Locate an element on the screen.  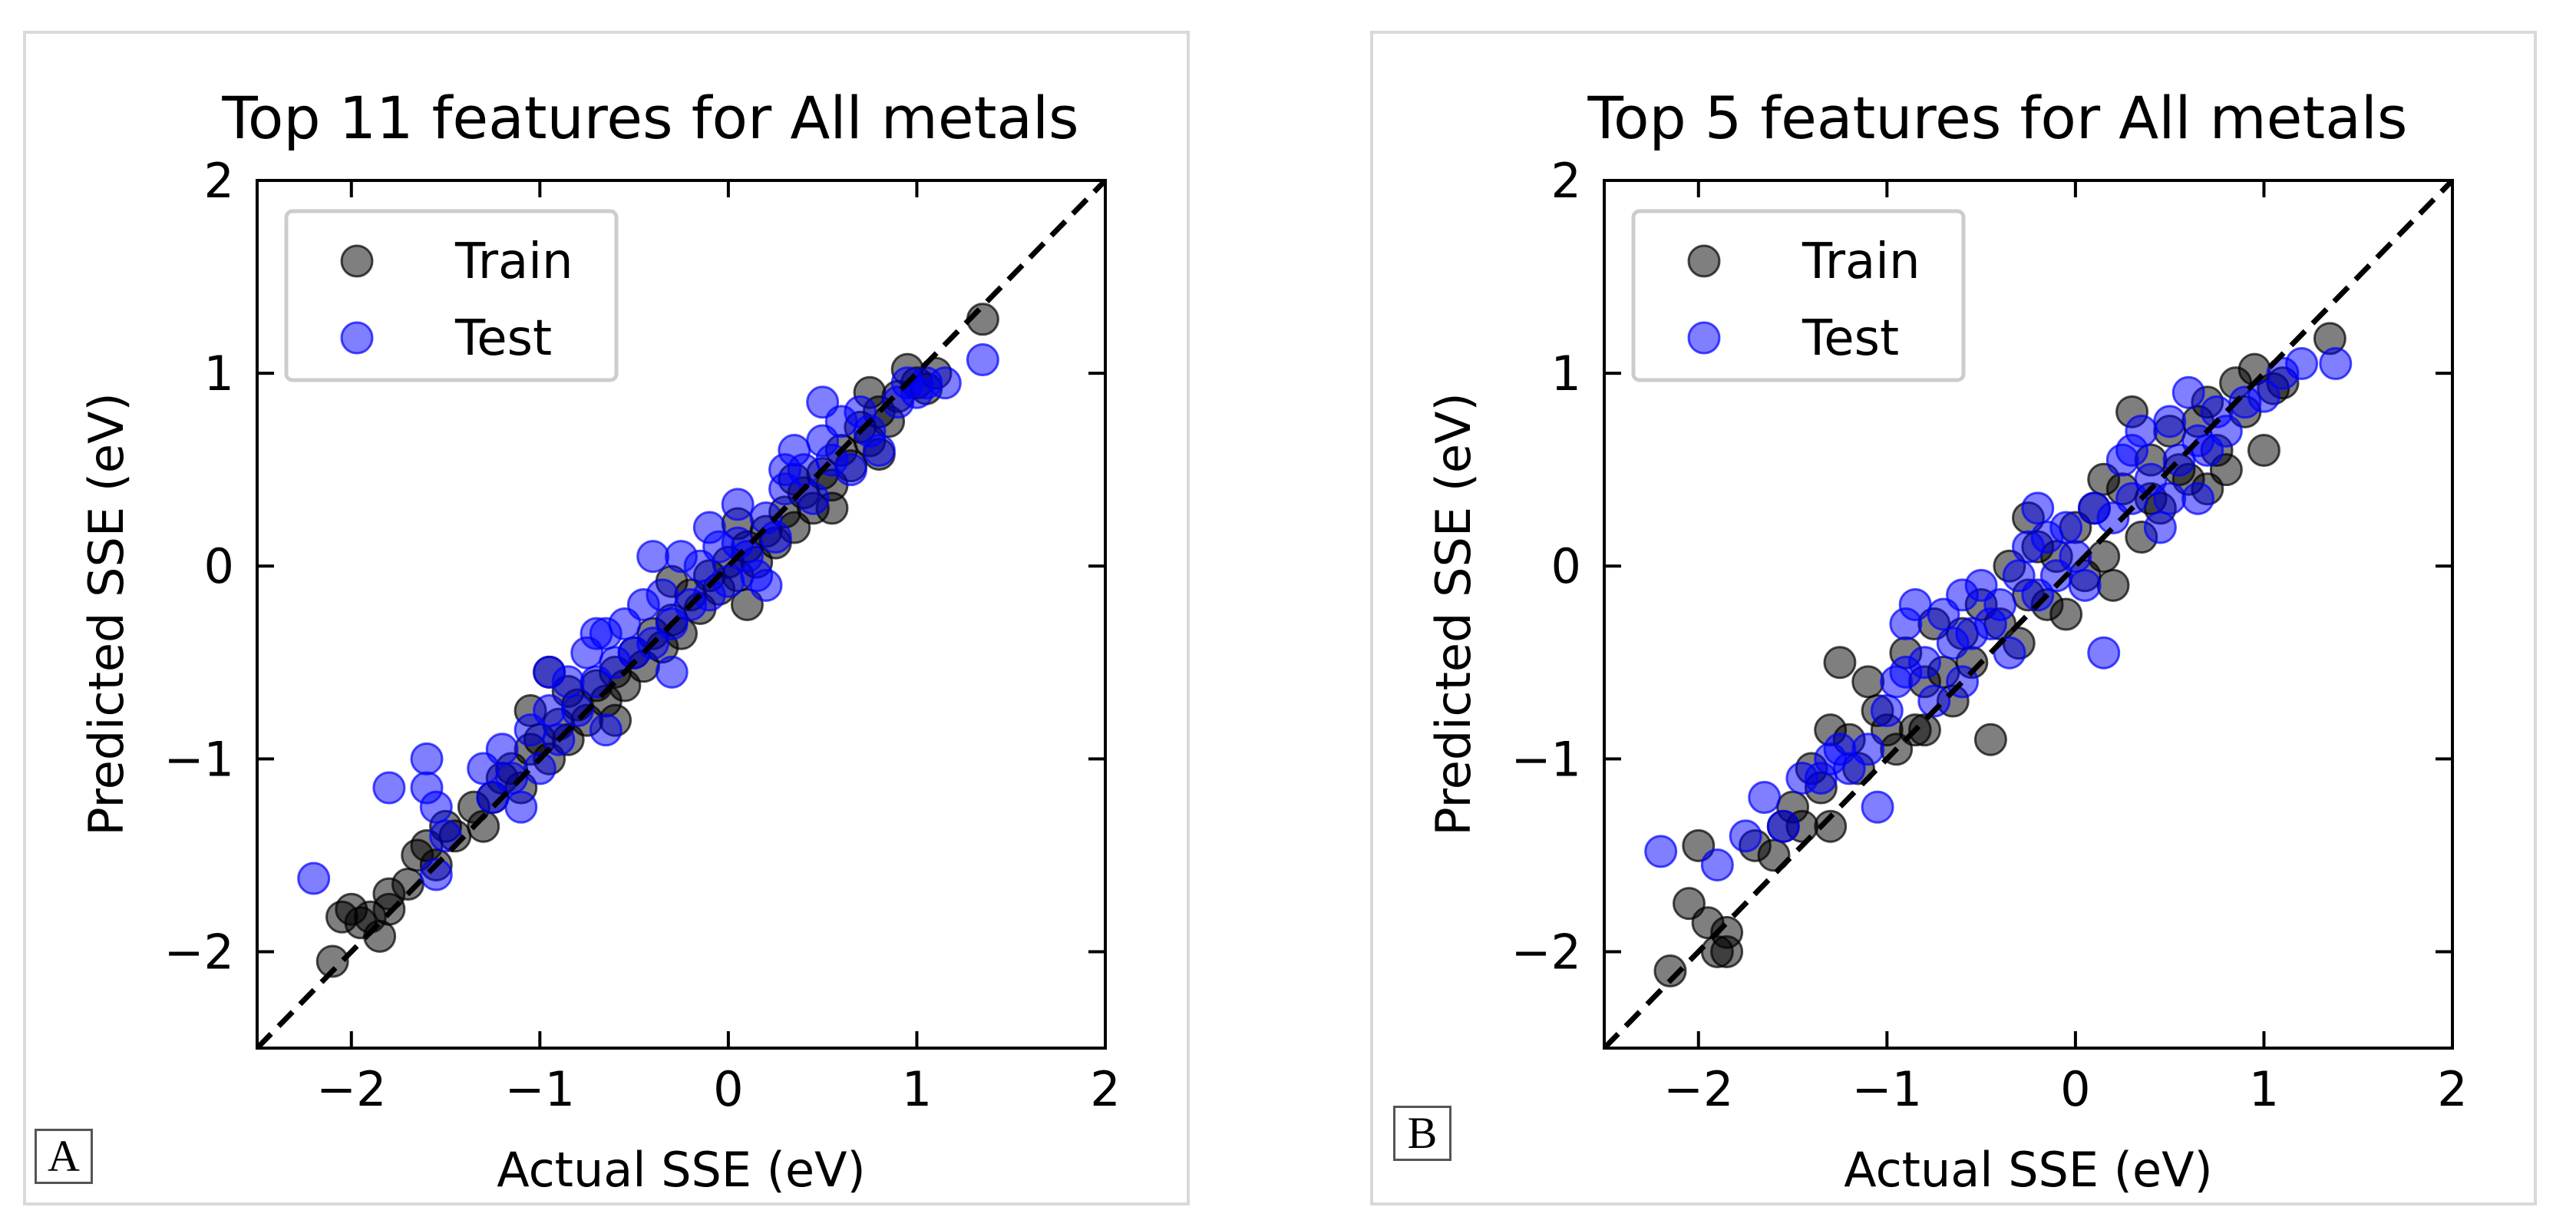
y-tick-label: 2 is located at coordinates (1566, 181).